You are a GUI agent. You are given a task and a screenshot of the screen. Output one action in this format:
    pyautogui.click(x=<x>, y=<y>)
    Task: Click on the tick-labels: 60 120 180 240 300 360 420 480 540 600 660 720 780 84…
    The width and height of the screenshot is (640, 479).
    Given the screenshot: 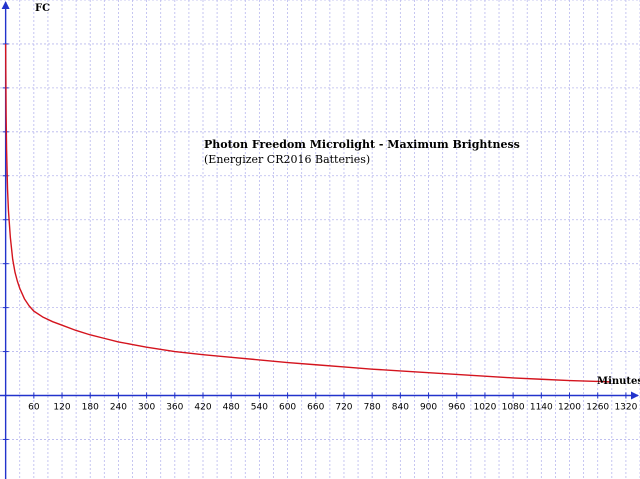 What is the action you would take?
    pyautogui.click(x=333, y=408)
    